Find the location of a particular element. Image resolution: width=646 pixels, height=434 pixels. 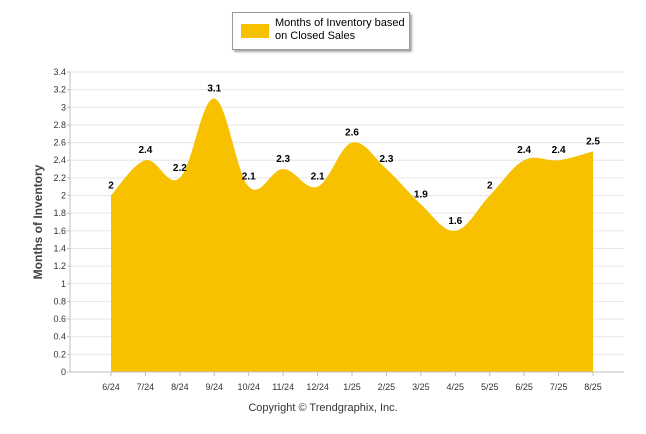

x-tick-label: 6/25 is located at coordinates (524, 387).